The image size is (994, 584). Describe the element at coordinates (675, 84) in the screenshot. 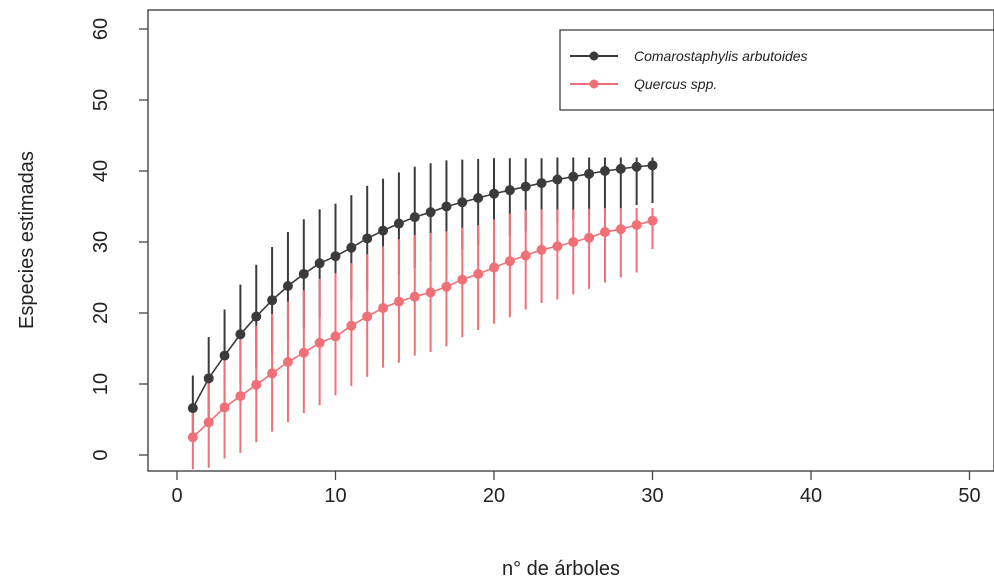

I see `legend-label-series-2: Quercus spp.` at that location.